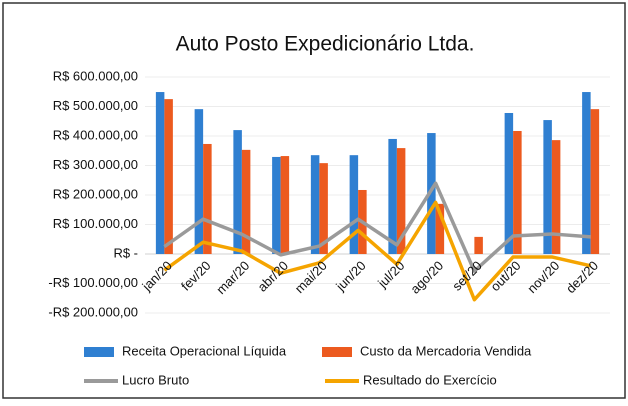  Describe the element at coordinates (325, 44) in the screenshot. I see `chart-title: Auto Posto Expedicionário Ltda.` at that location.